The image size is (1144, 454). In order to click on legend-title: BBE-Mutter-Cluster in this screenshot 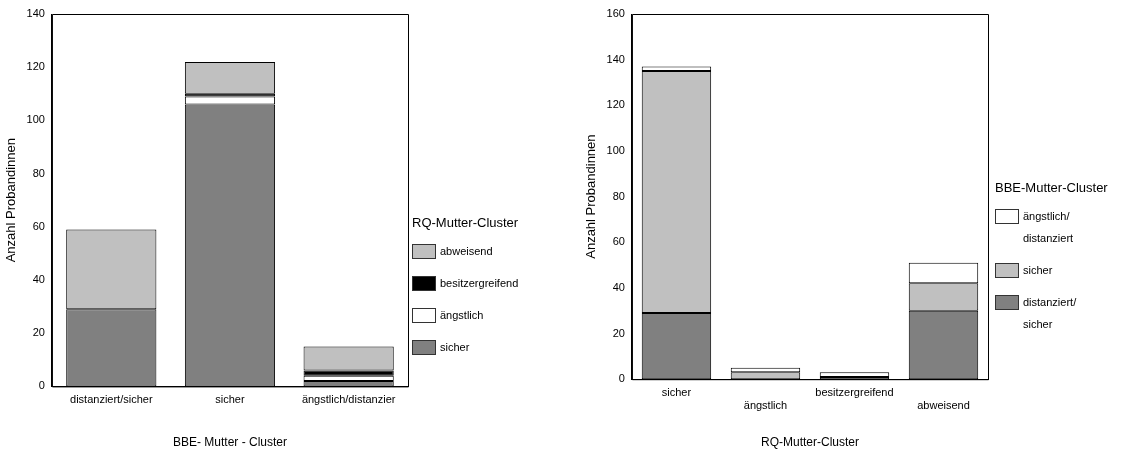, I will do `click(1052, 187)`.